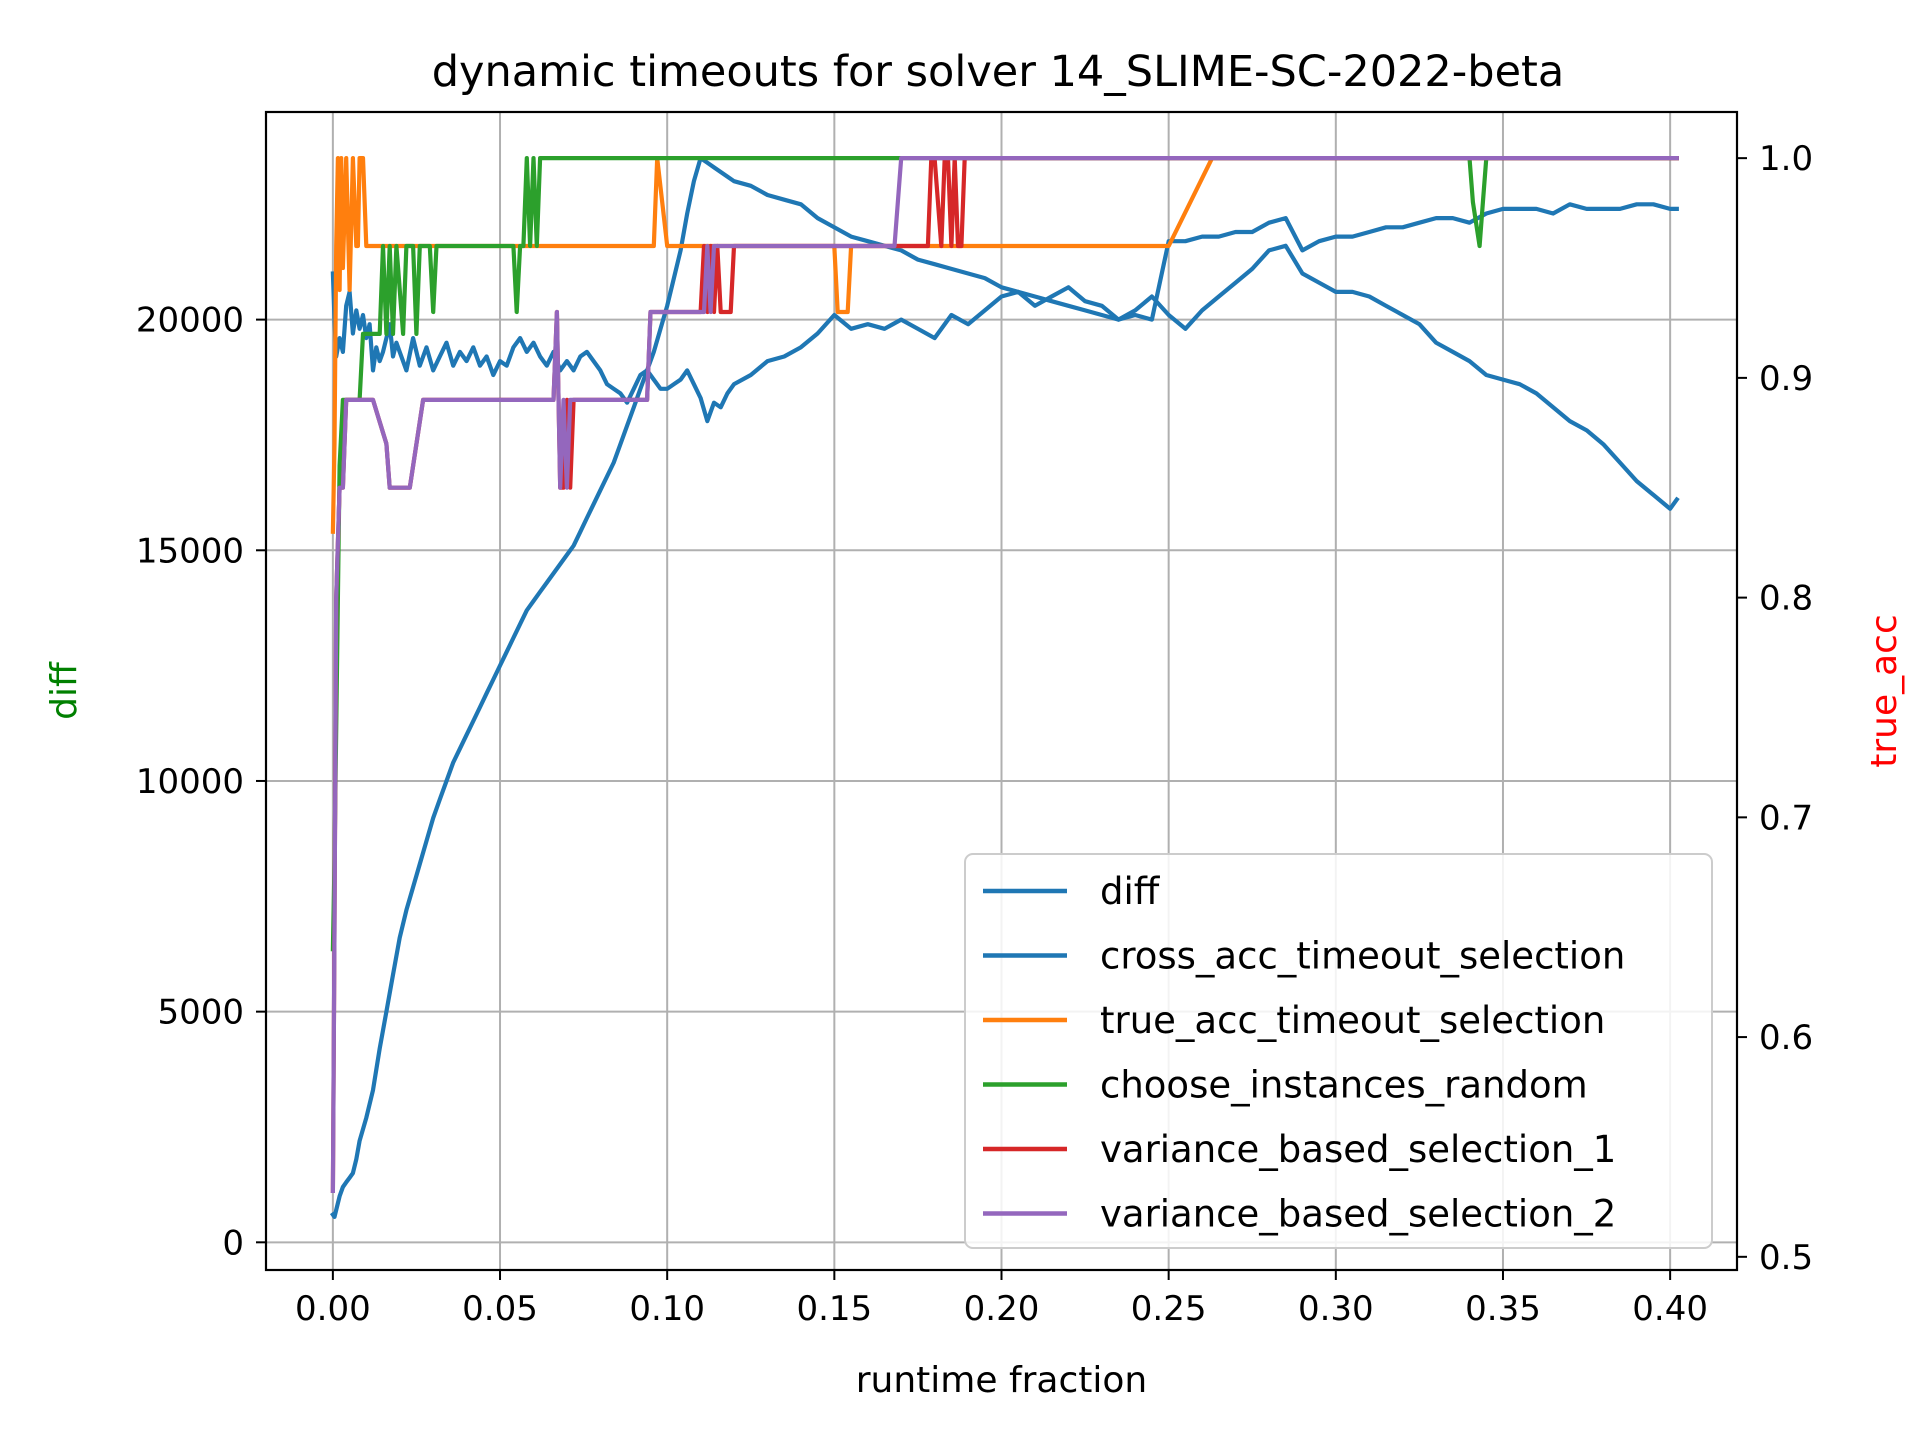 The image size is (1920, 1440). What do you see at coordinates (1002, 1380) in the screenshot?
I see `x-axis-title: runtime fraction` at bounding box center [1002, 1380].